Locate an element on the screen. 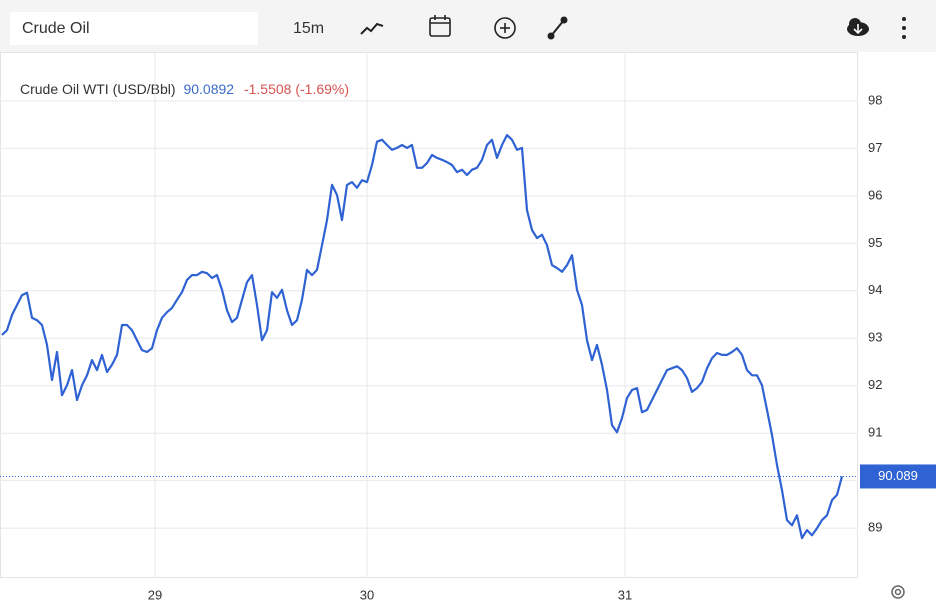  x-tick-label: 30 is located at coordinates (367, 594).